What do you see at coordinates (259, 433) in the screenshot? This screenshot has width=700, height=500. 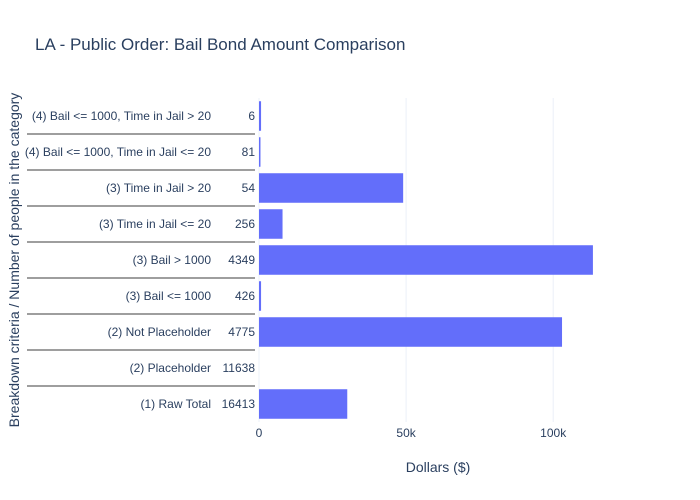 I see `x-tick-label: 0` at bounding box center [259, 433].